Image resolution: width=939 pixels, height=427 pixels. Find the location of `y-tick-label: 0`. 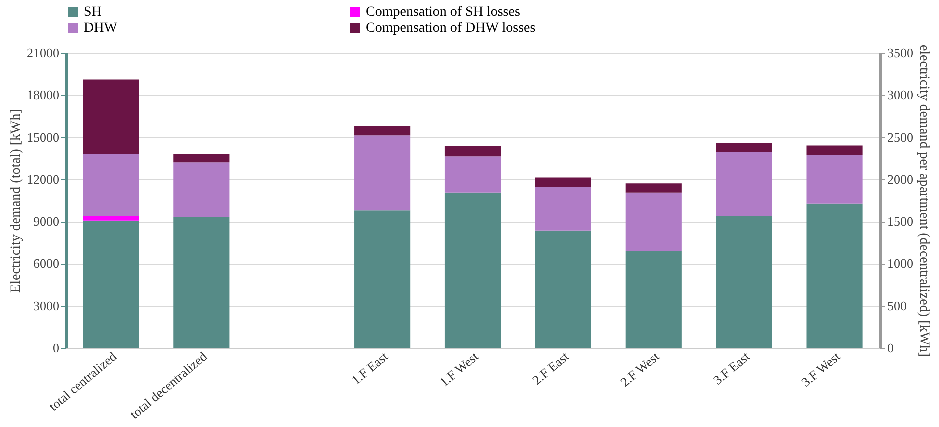

y-tick-label: 0 is located at coordinates (56, 348).